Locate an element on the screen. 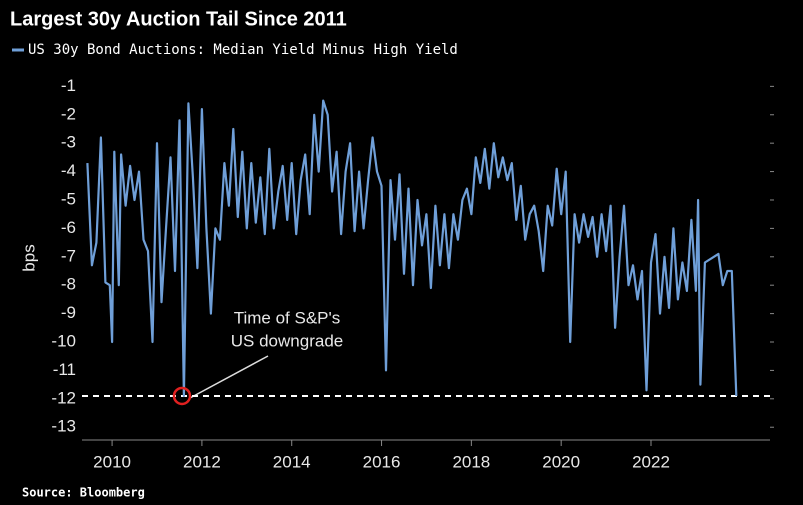  x-tick-label: 2012 is located at coordinates (202, 461).